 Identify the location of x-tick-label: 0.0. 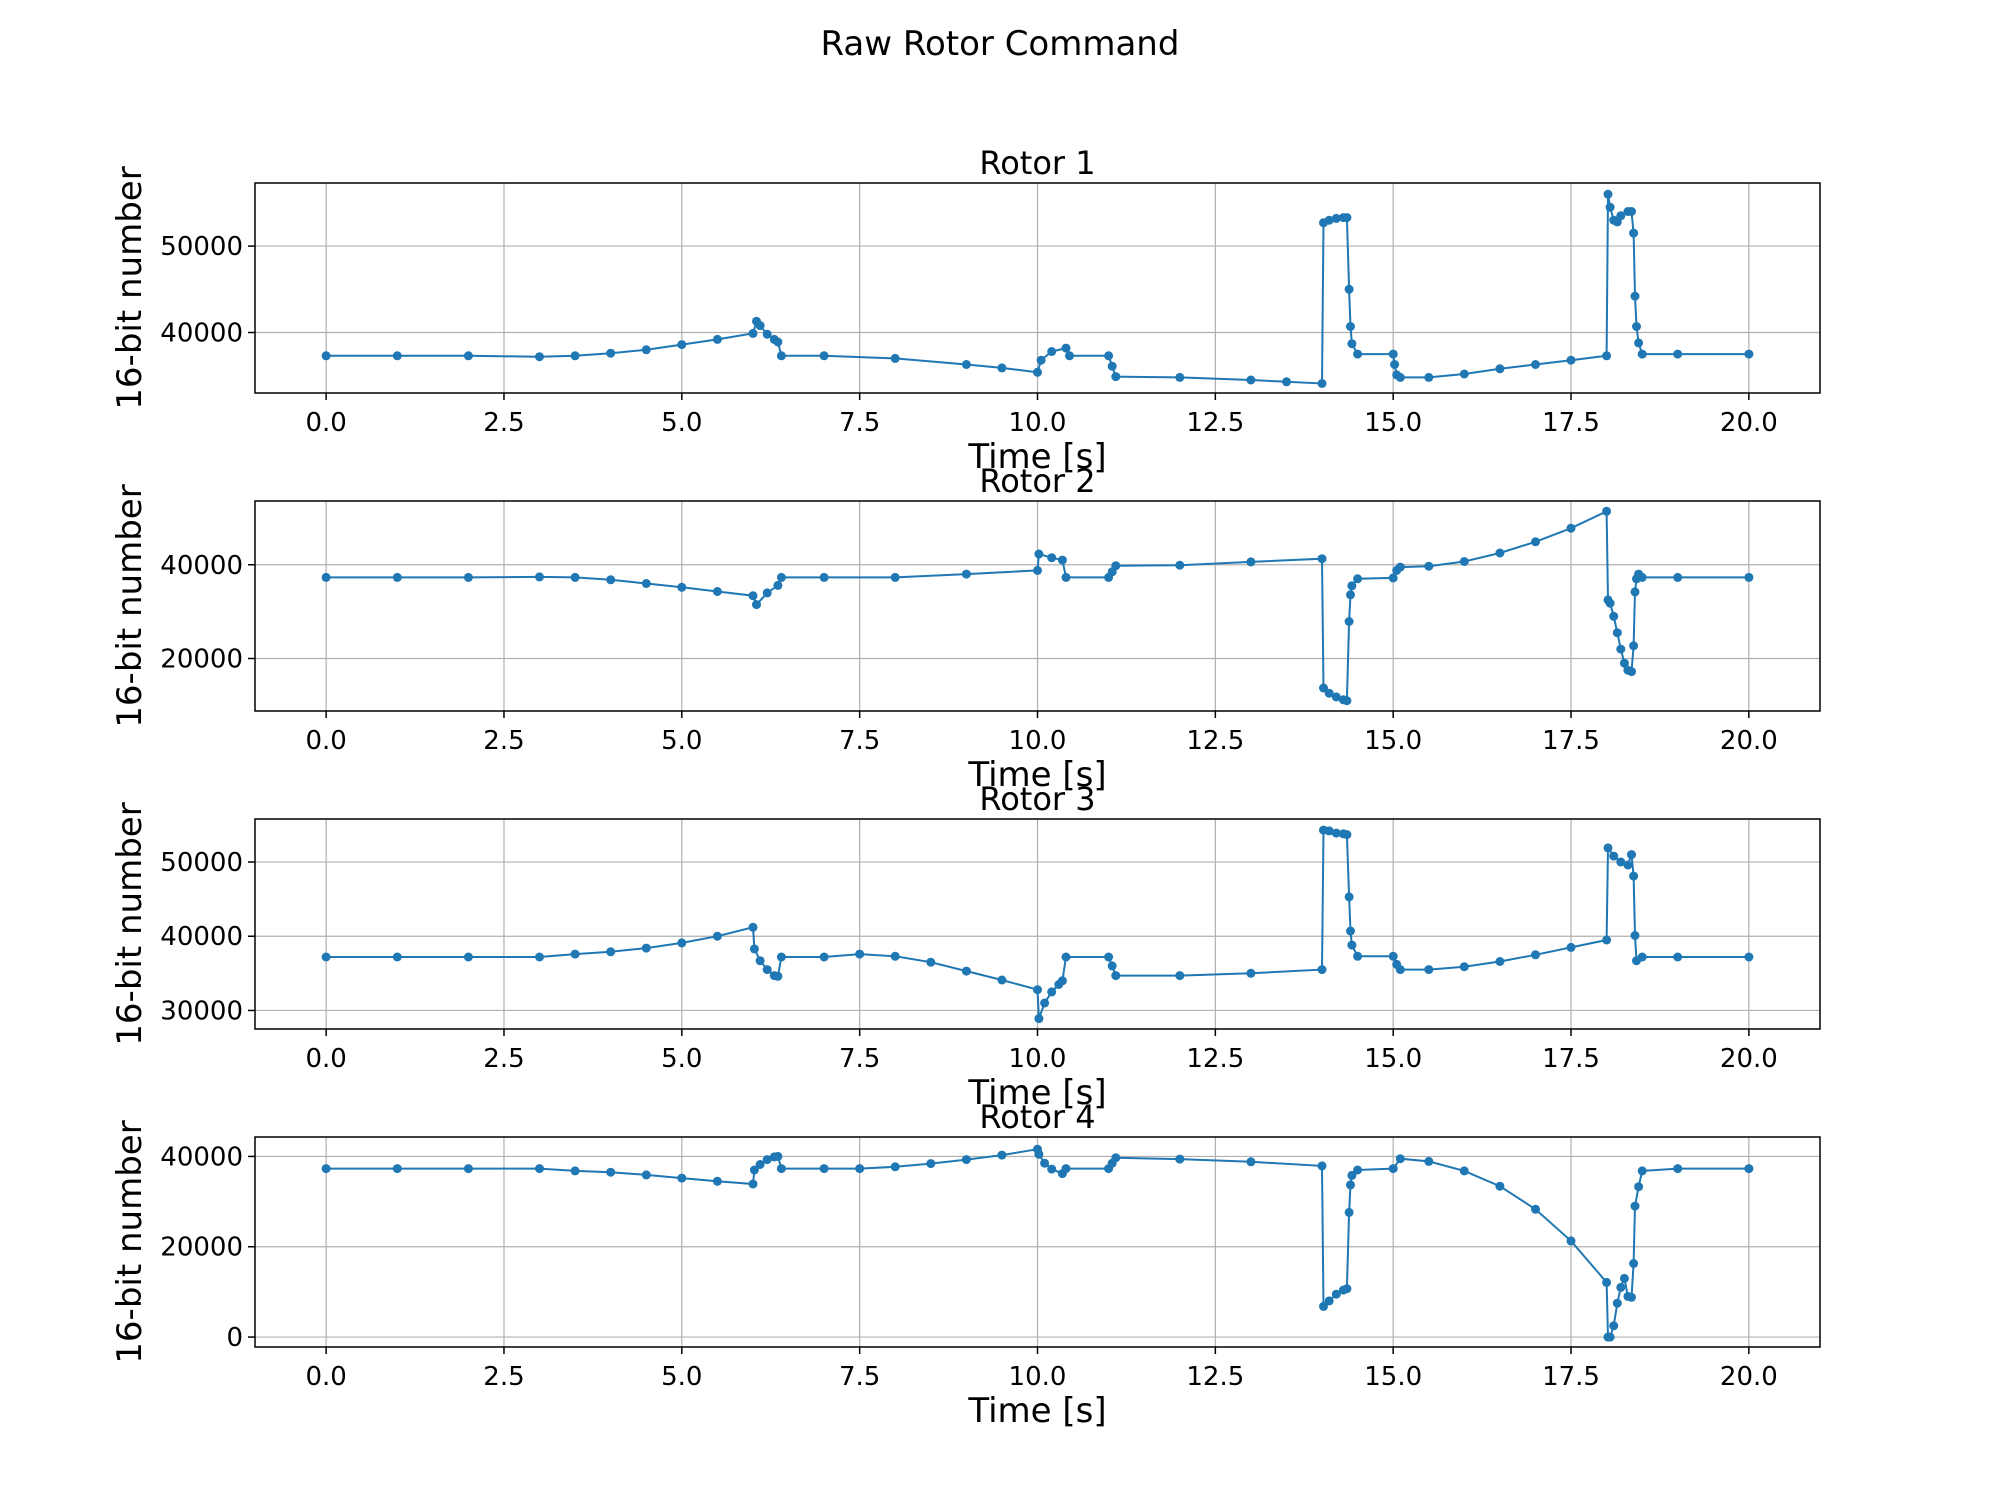
(325, 741).